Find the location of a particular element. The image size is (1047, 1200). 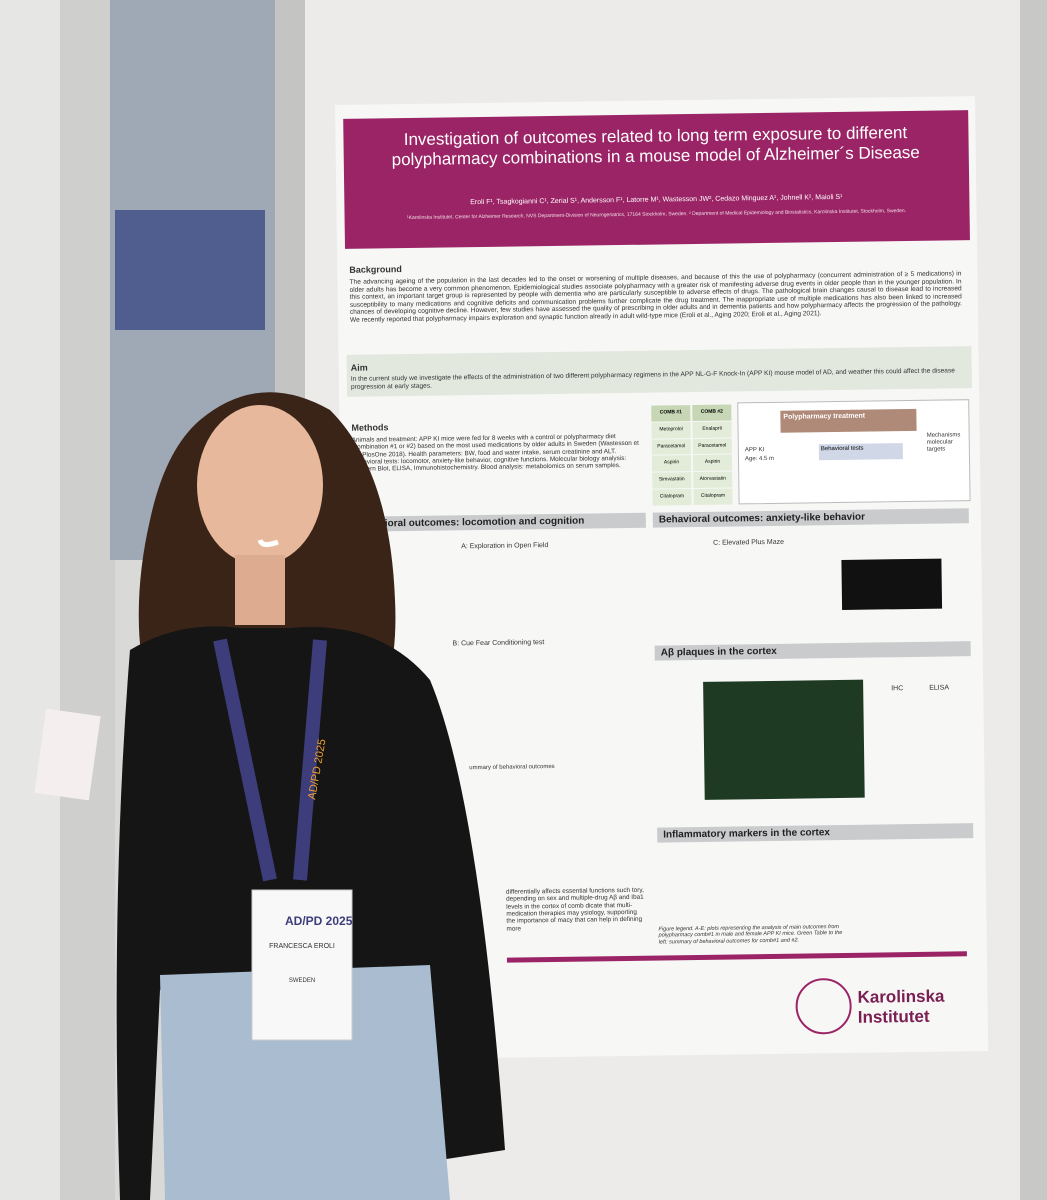

badge-country: SWEDEN is located at coordinates (302, 981).